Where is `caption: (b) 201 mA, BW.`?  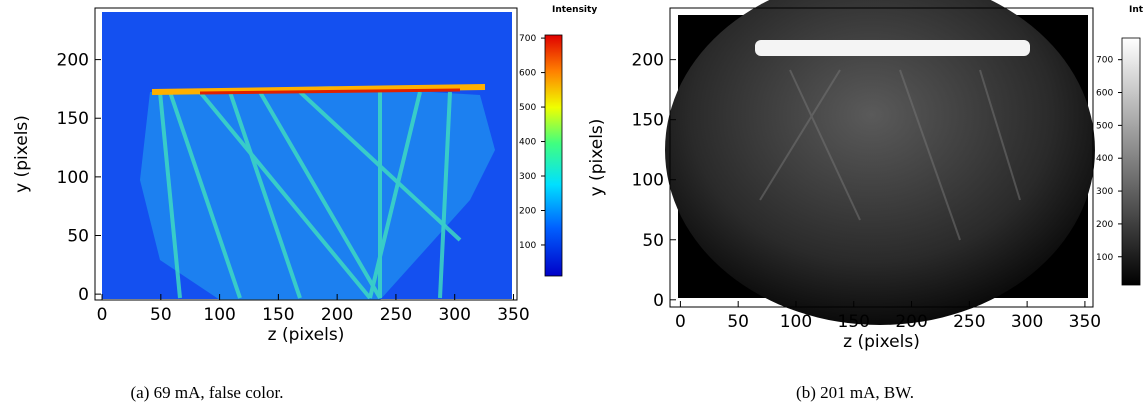 caption: (b) 201 mA, BW. is located at coordinates (855, 392).